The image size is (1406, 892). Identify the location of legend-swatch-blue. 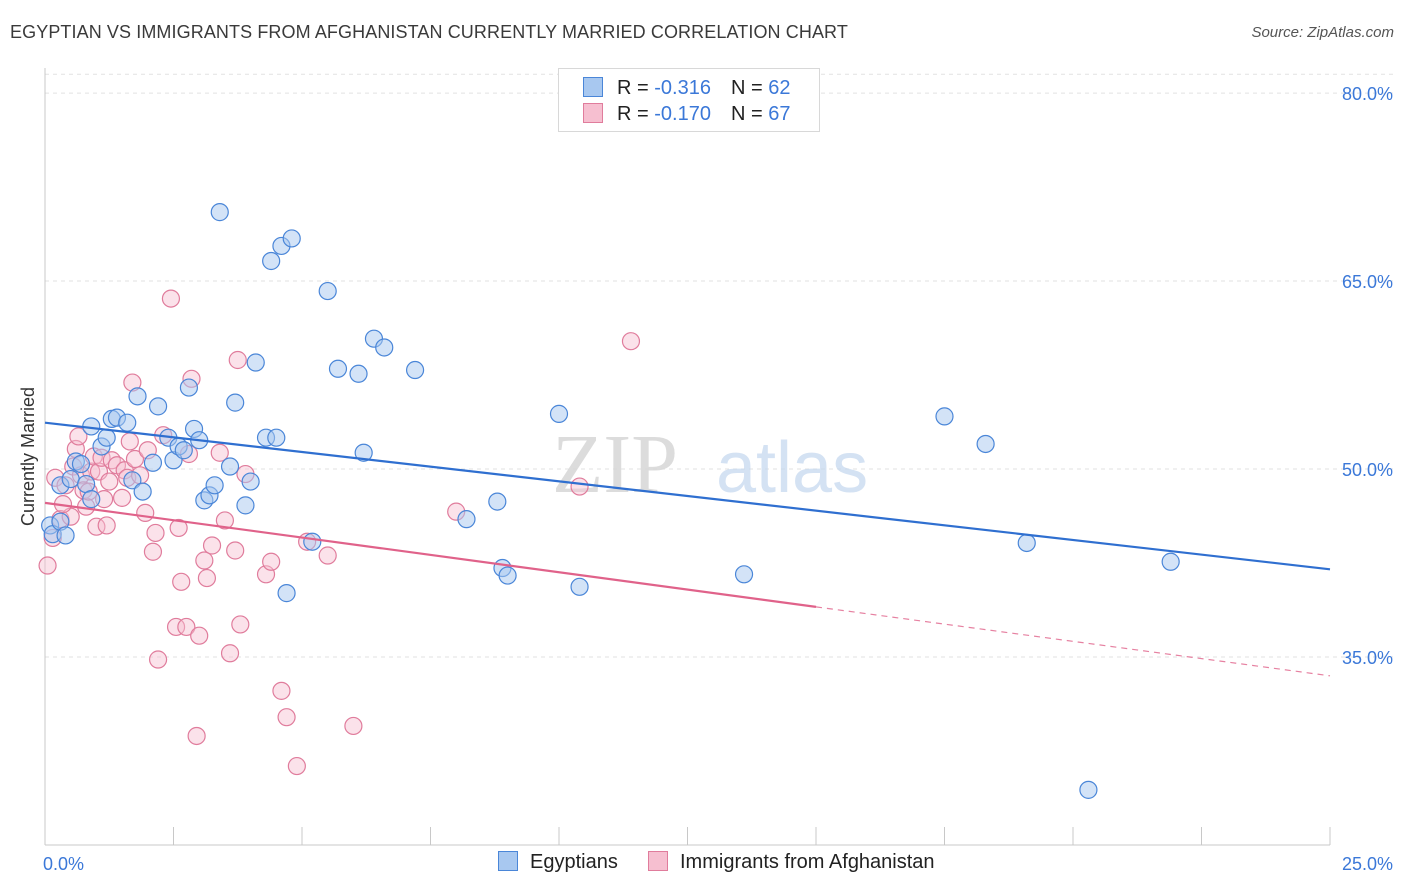
(593, 87).